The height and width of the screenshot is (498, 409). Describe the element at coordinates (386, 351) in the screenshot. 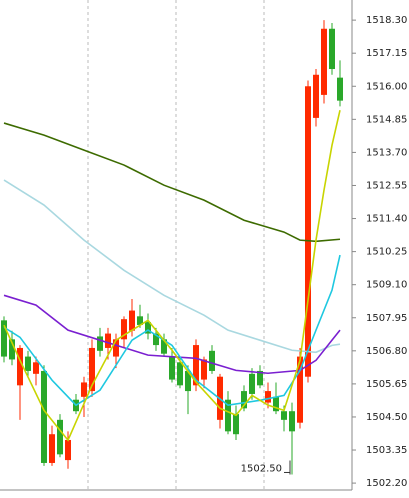

I see `y-tick-label: 1506.80` at that location.